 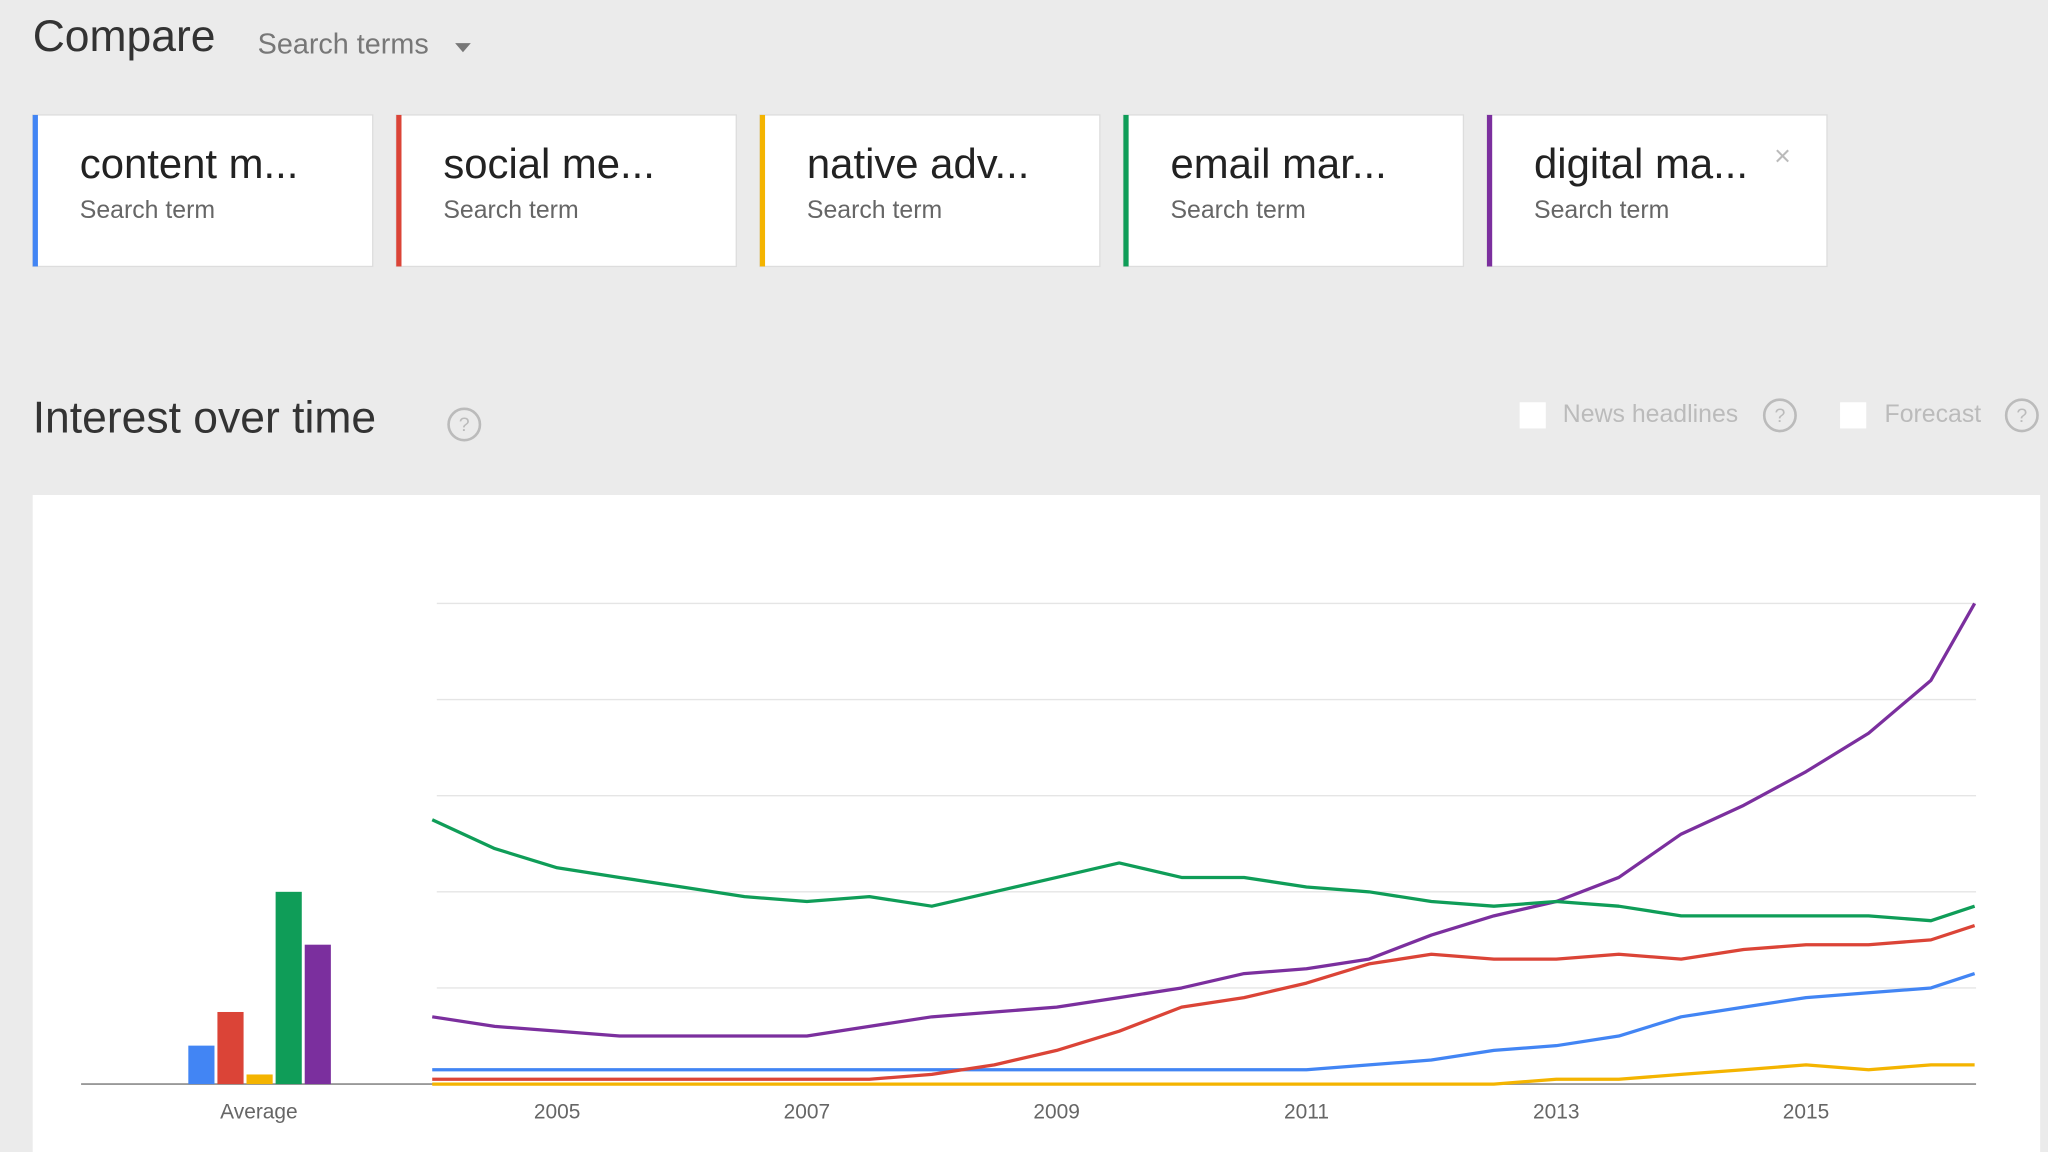 I want to click on x-tick-label: 2011, so click(x=1306, y=1111).